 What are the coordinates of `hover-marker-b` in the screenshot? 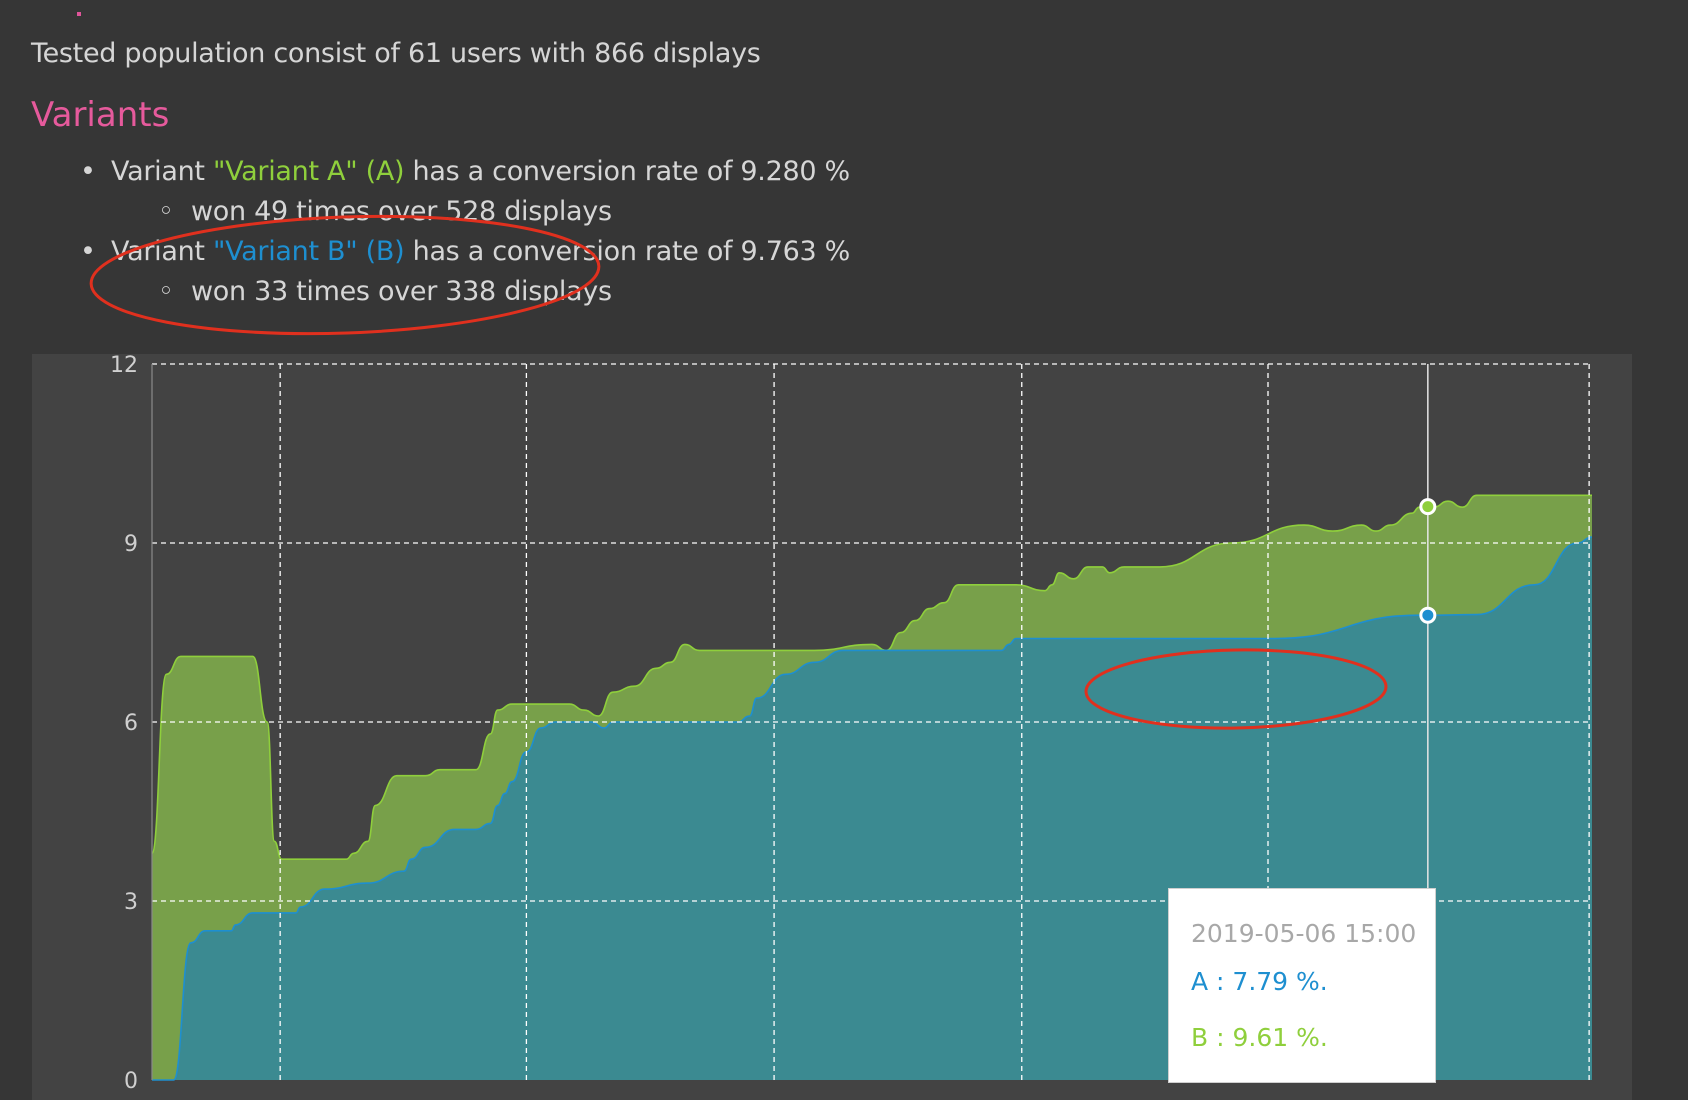 It's located at (1428, 507).